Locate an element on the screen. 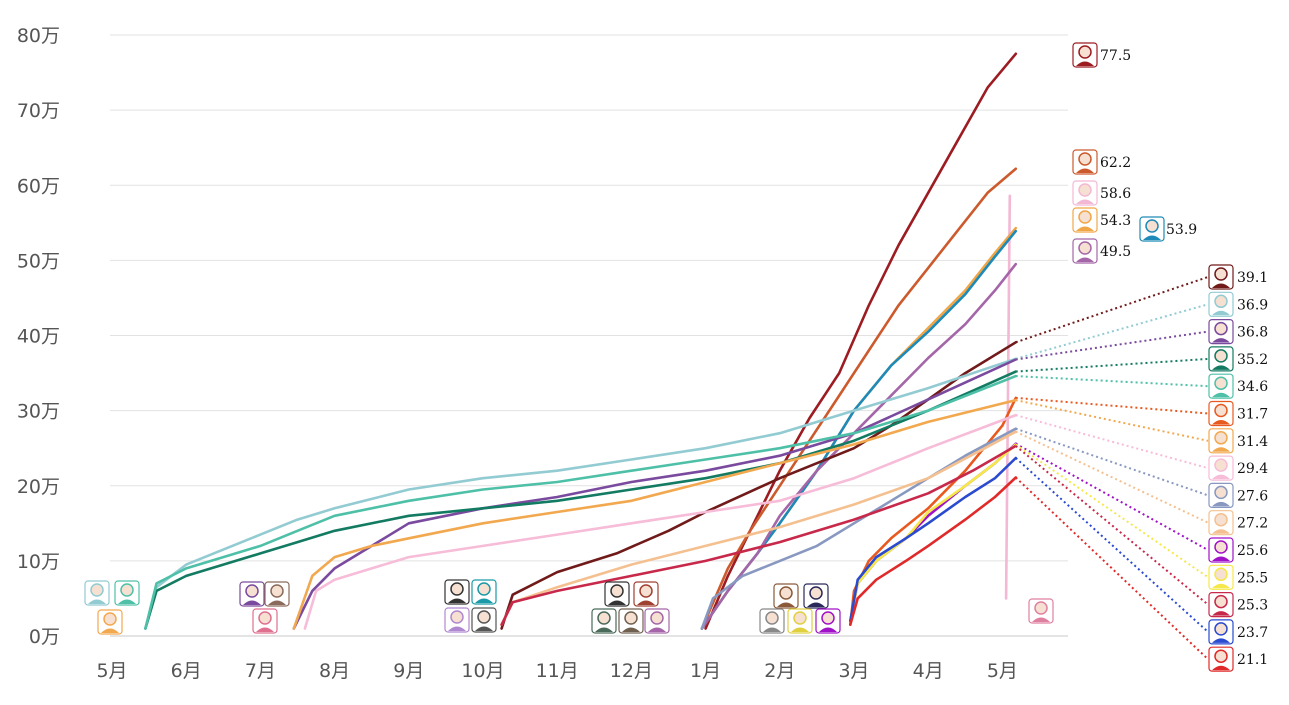 The width and height of the screenshot is (1289, 705). end-value-label: 27.2 is located at coordinates (1252, 524).